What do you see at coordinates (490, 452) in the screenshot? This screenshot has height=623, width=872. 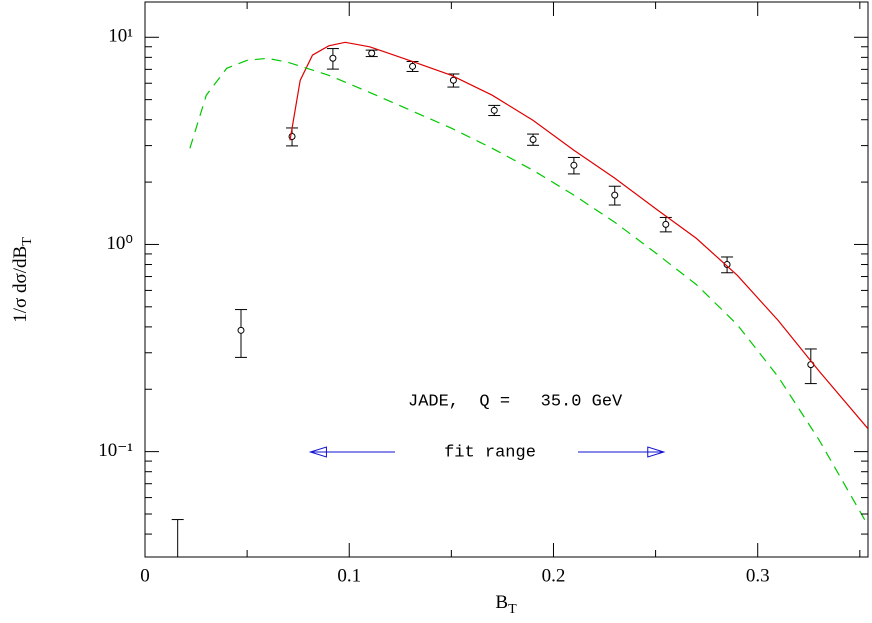 I see `fit-range-label: fit range` at bounding box center [490, 452].